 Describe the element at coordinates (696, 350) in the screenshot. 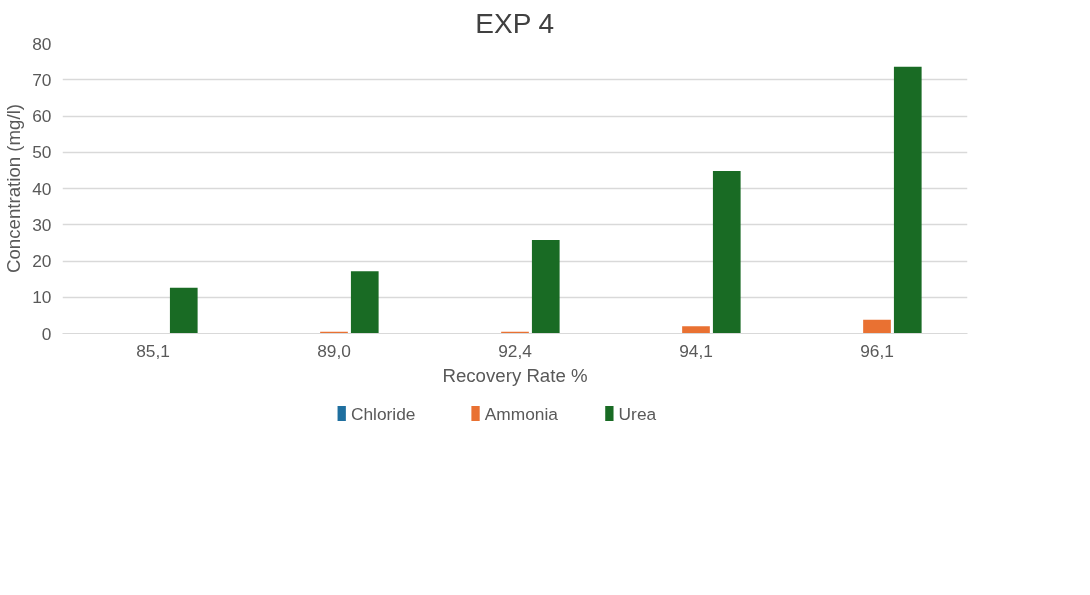

I see `x-tick-label: 94,1` at that location.